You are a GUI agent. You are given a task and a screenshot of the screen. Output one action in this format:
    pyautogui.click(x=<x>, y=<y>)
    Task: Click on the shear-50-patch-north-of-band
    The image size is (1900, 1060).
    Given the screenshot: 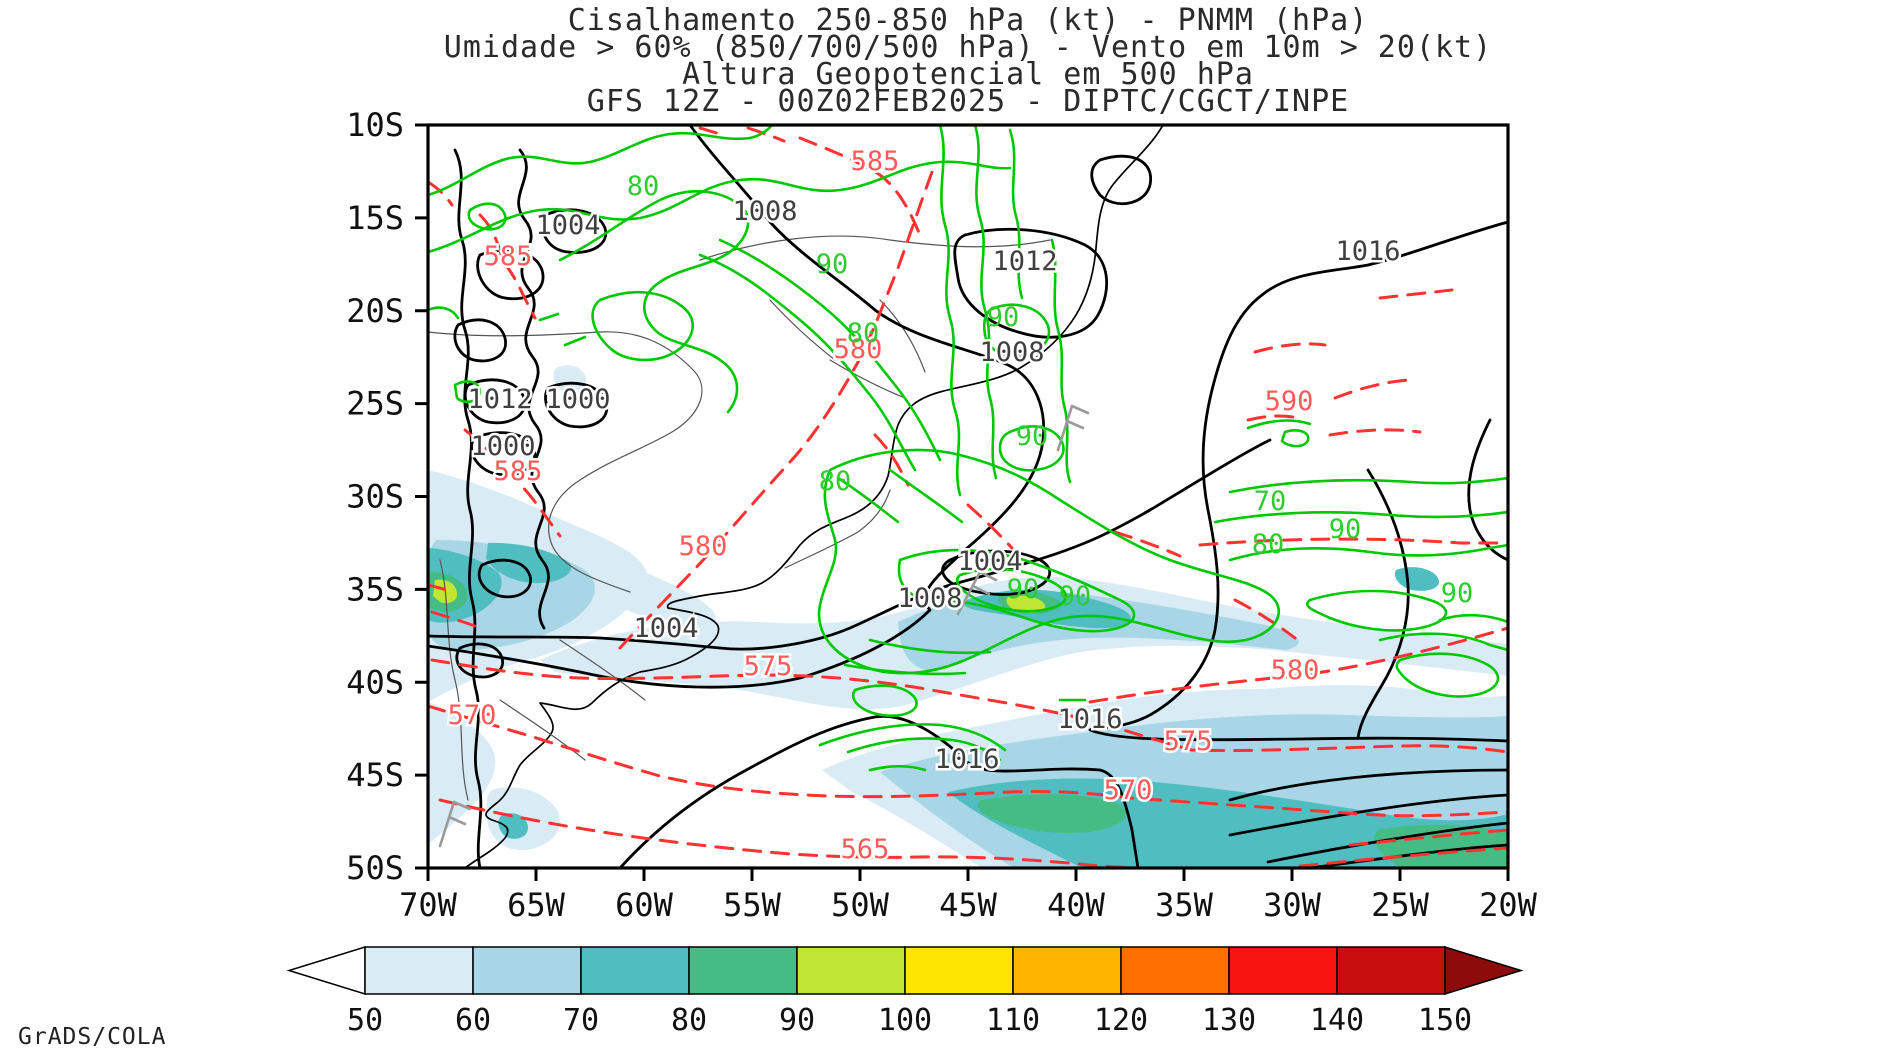 What is the action you would take?
    pyautogui.click(x=1335, y=699)
    